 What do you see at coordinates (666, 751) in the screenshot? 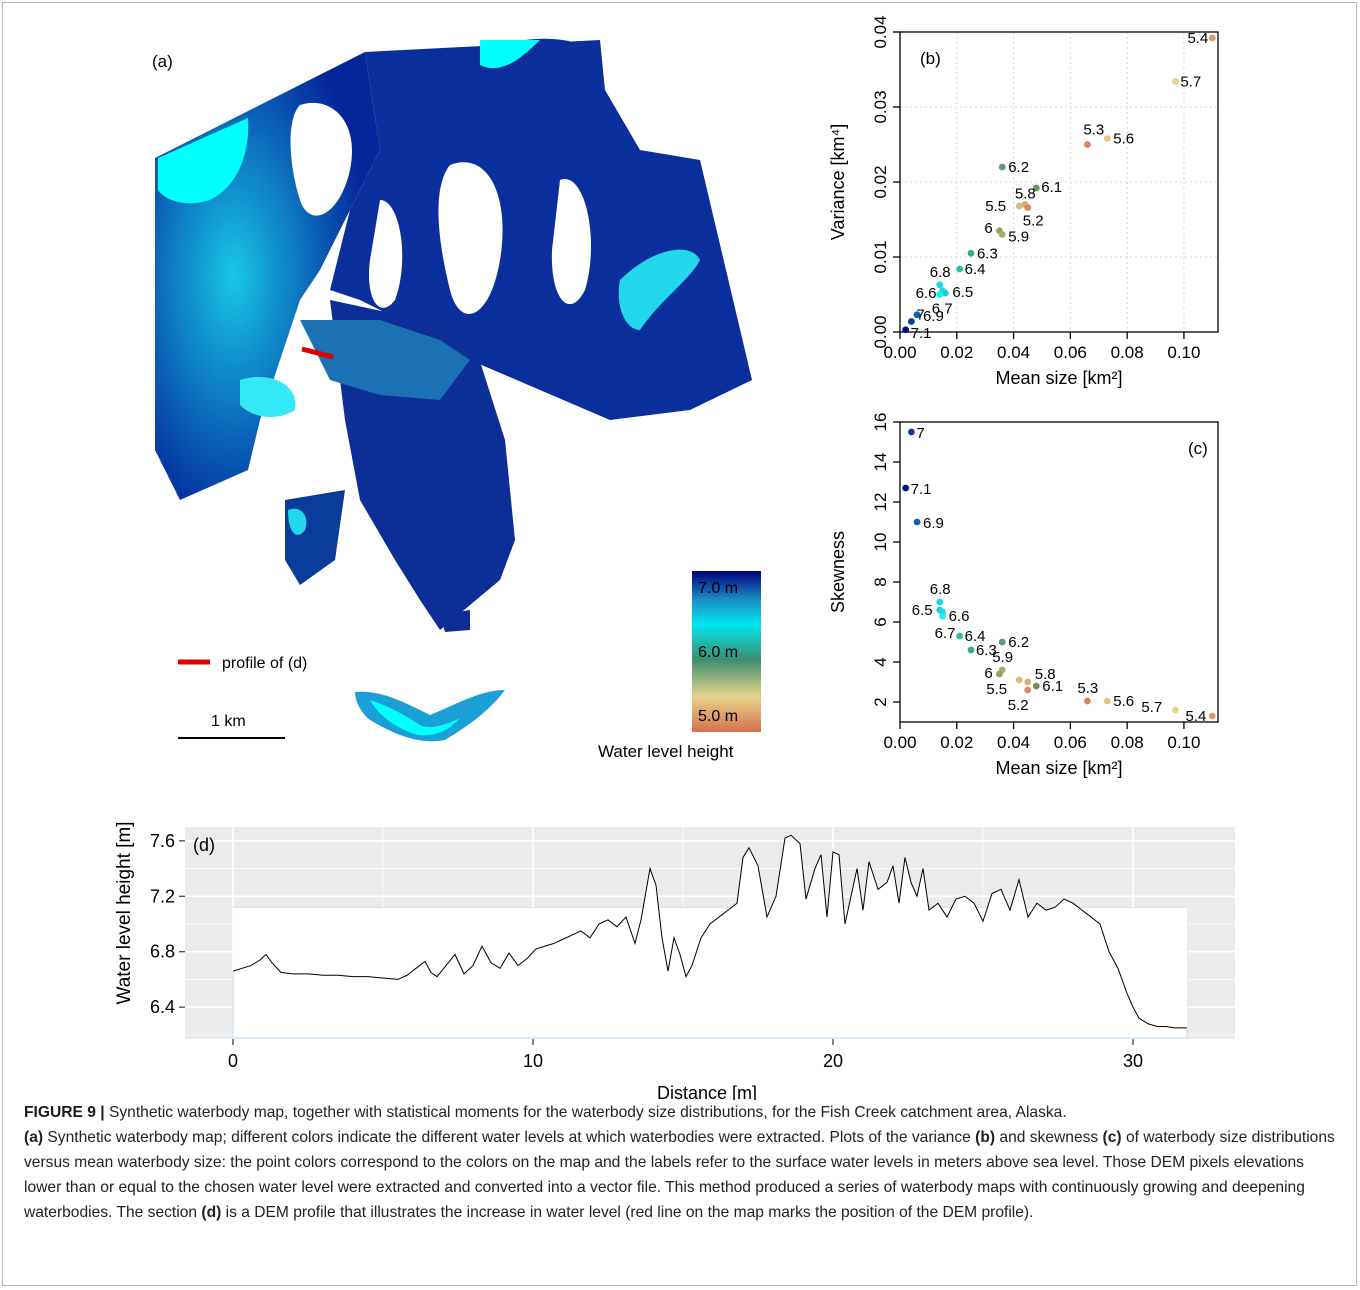
I see `colorbar-title: Water level height` at bounding box center [666, 751].